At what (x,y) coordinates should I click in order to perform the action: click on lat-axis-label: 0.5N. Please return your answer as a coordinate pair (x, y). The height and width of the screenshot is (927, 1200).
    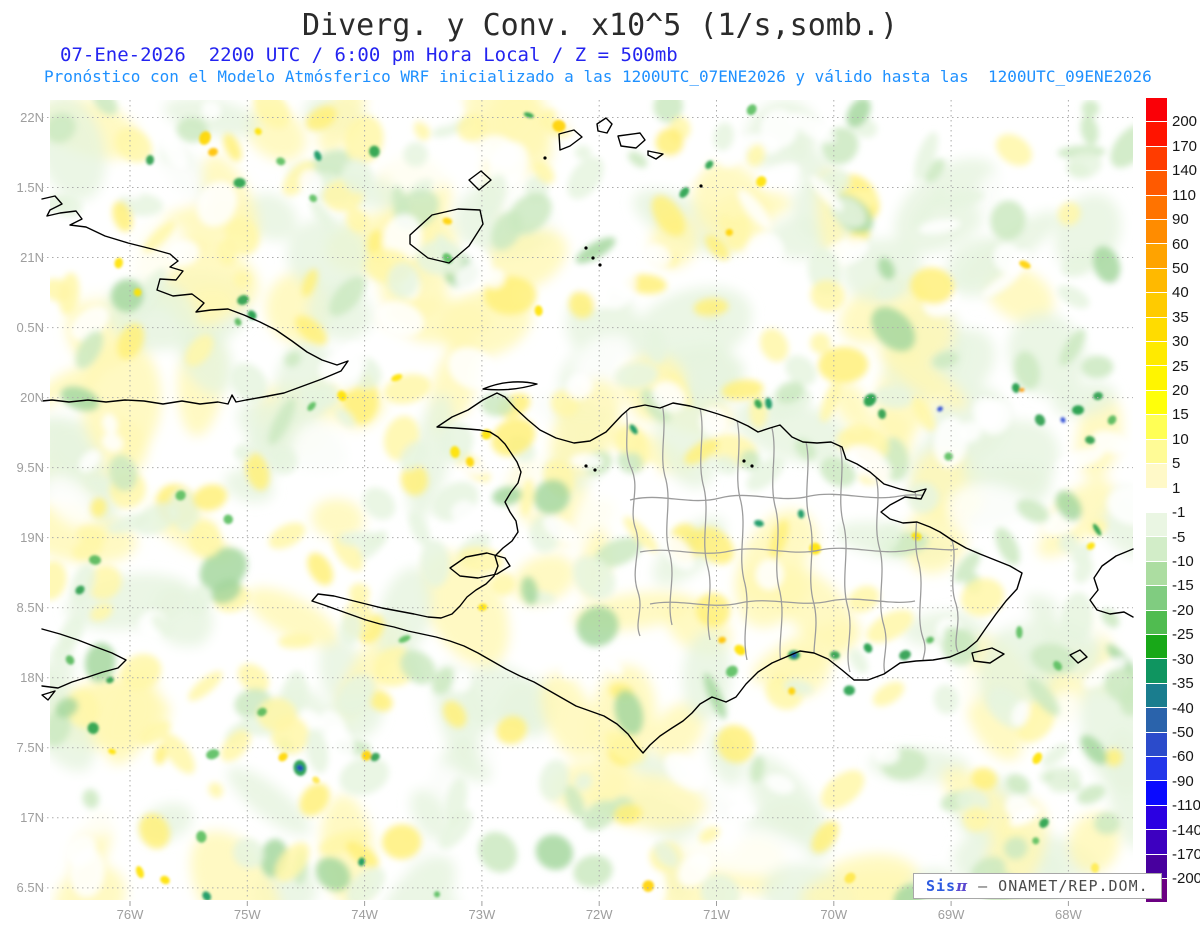
    Looking at the image, I should click on (30, 327).